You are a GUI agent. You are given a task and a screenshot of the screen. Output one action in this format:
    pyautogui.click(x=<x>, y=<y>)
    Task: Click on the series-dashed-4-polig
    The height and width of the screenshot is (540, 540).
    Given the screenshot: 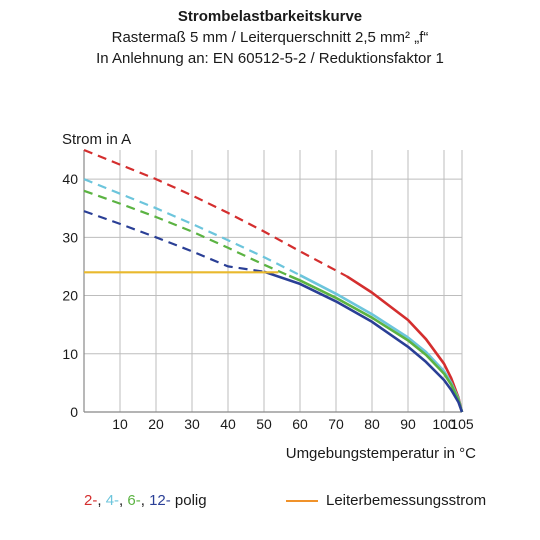 What is the action you would take?
    pyautogui.click(x=192, y=227)
    